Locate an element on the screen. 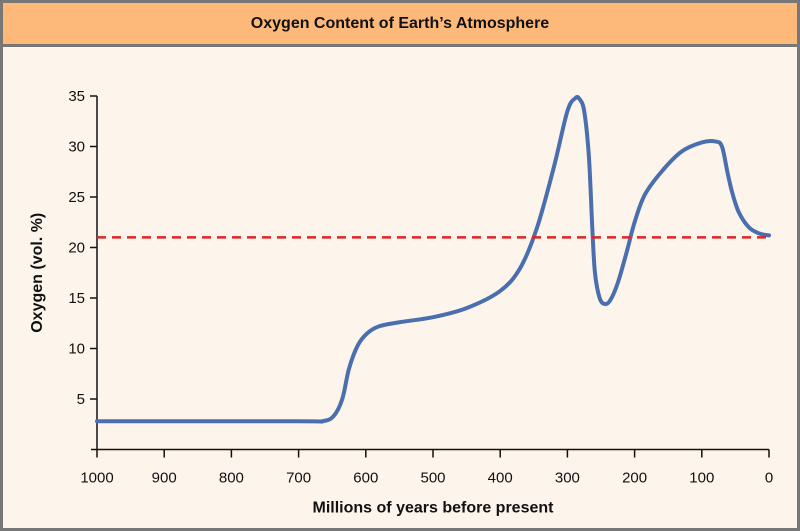 This screenshot has height=531, width=800. x-axis-label: Millions of years before present is located at coordinates (434, 508).